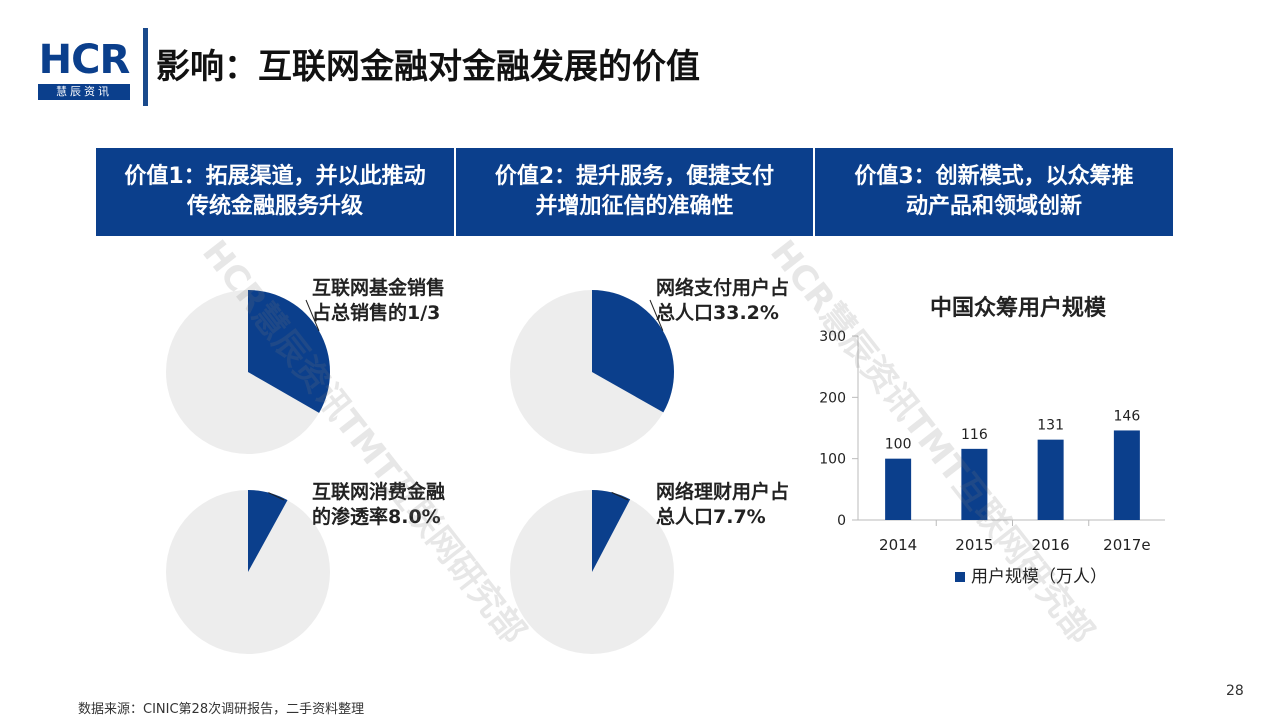  Describe the element at coordinates (898, 445) in the screenshot. I see `bar-value-label: 100` at that location.